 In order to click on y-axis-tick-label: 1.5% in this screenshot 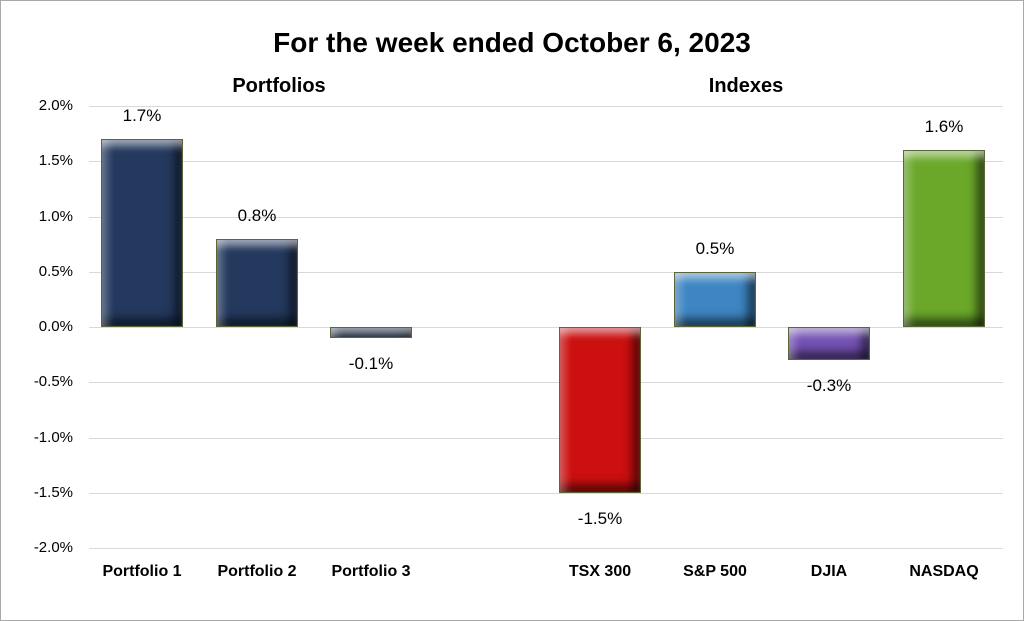, I will do `click(55, 160)`.